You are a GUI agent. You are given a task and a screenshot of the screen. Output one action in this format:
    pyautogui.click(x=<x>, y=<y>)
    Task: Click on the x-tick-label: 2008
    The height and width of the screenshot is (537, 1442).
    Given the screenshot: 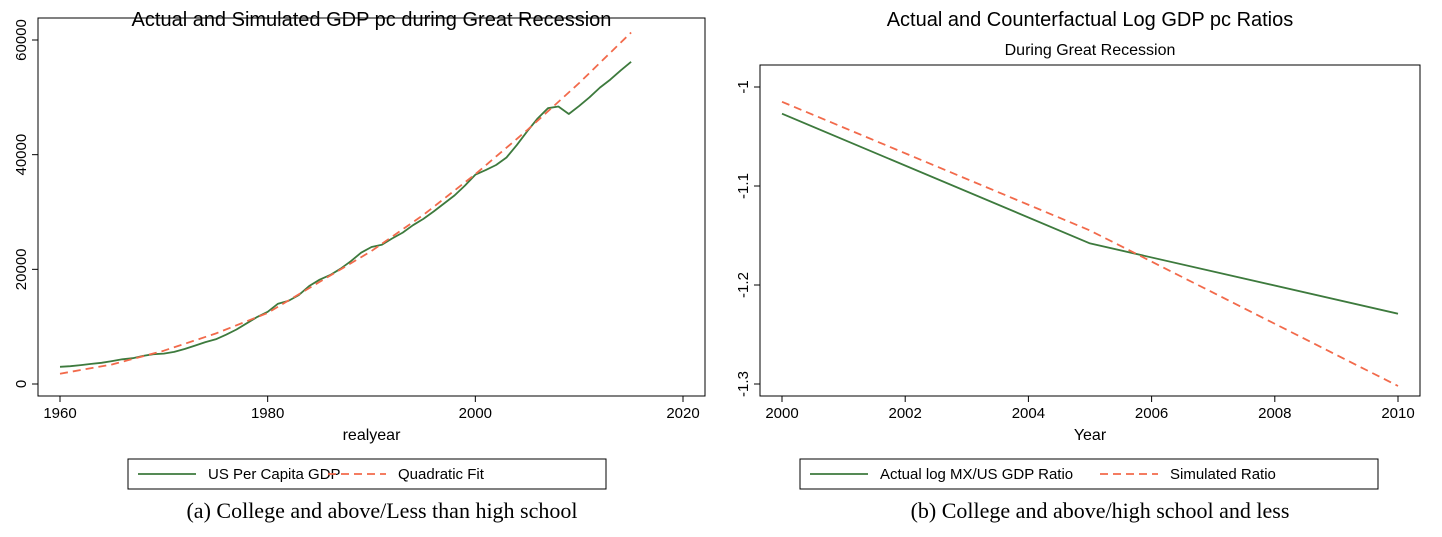 What is the action you would take?
    pyautogui.click(x=1274, y=413)
    